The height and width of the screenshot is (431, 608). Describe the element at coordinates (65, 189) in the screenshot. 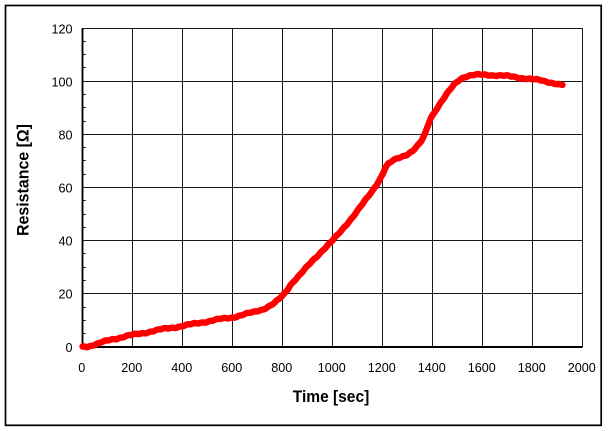

I see `svg-text: 60` at that location.